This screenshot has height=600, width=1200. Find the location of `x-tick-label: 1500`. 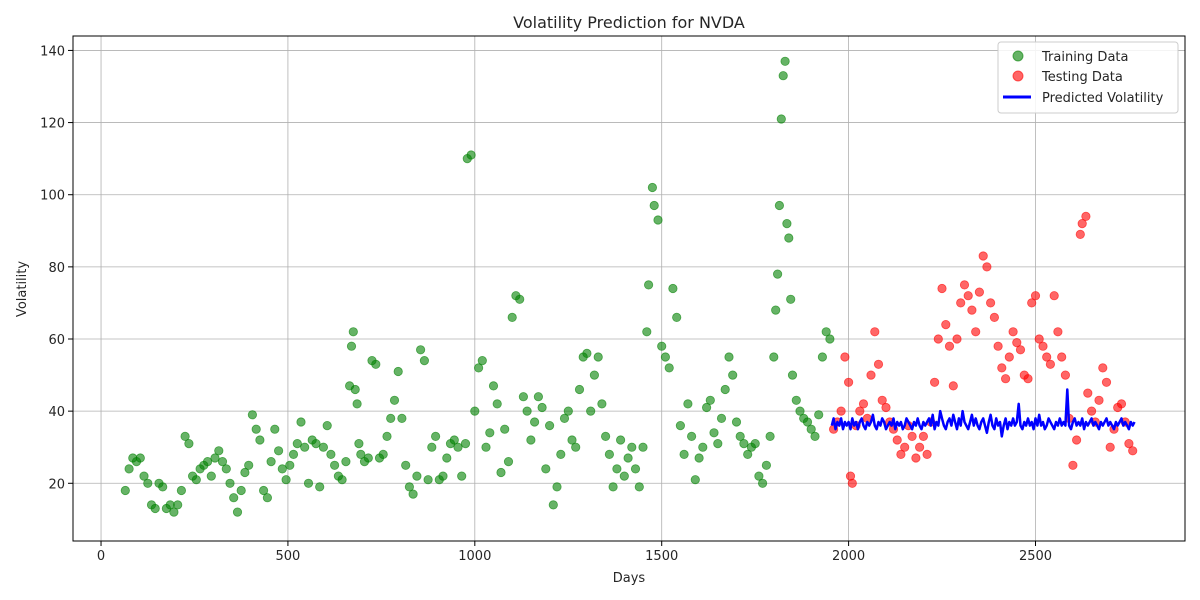

x-tick-label: 1500 is located at coordinates (661, 556).